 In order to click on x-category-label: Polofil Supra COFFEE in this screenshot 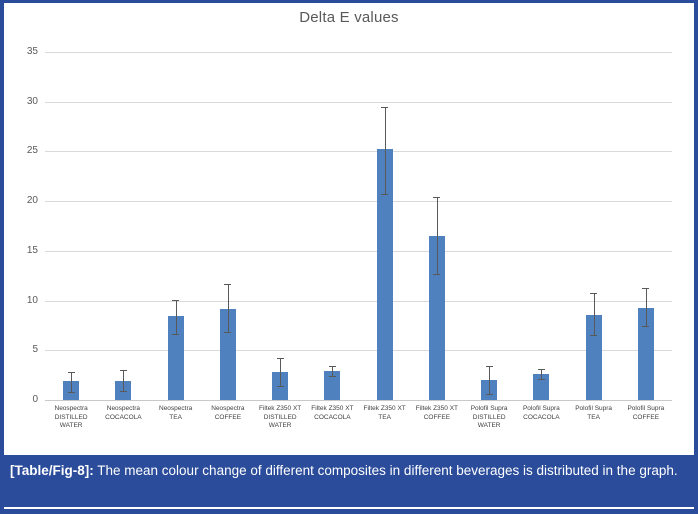, I will do `click(646, 413)`.